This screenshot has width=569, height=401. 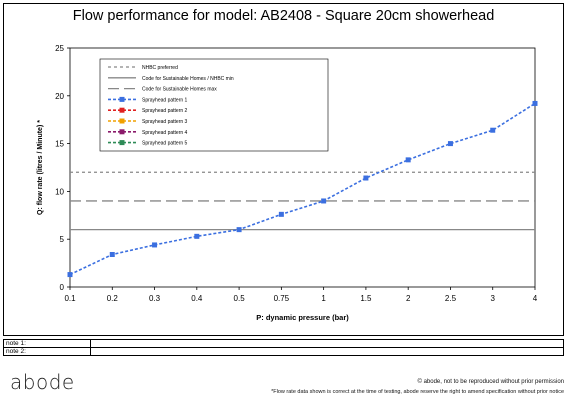 I want to click on y-tick-label: 10, so click(x=59, y=191).